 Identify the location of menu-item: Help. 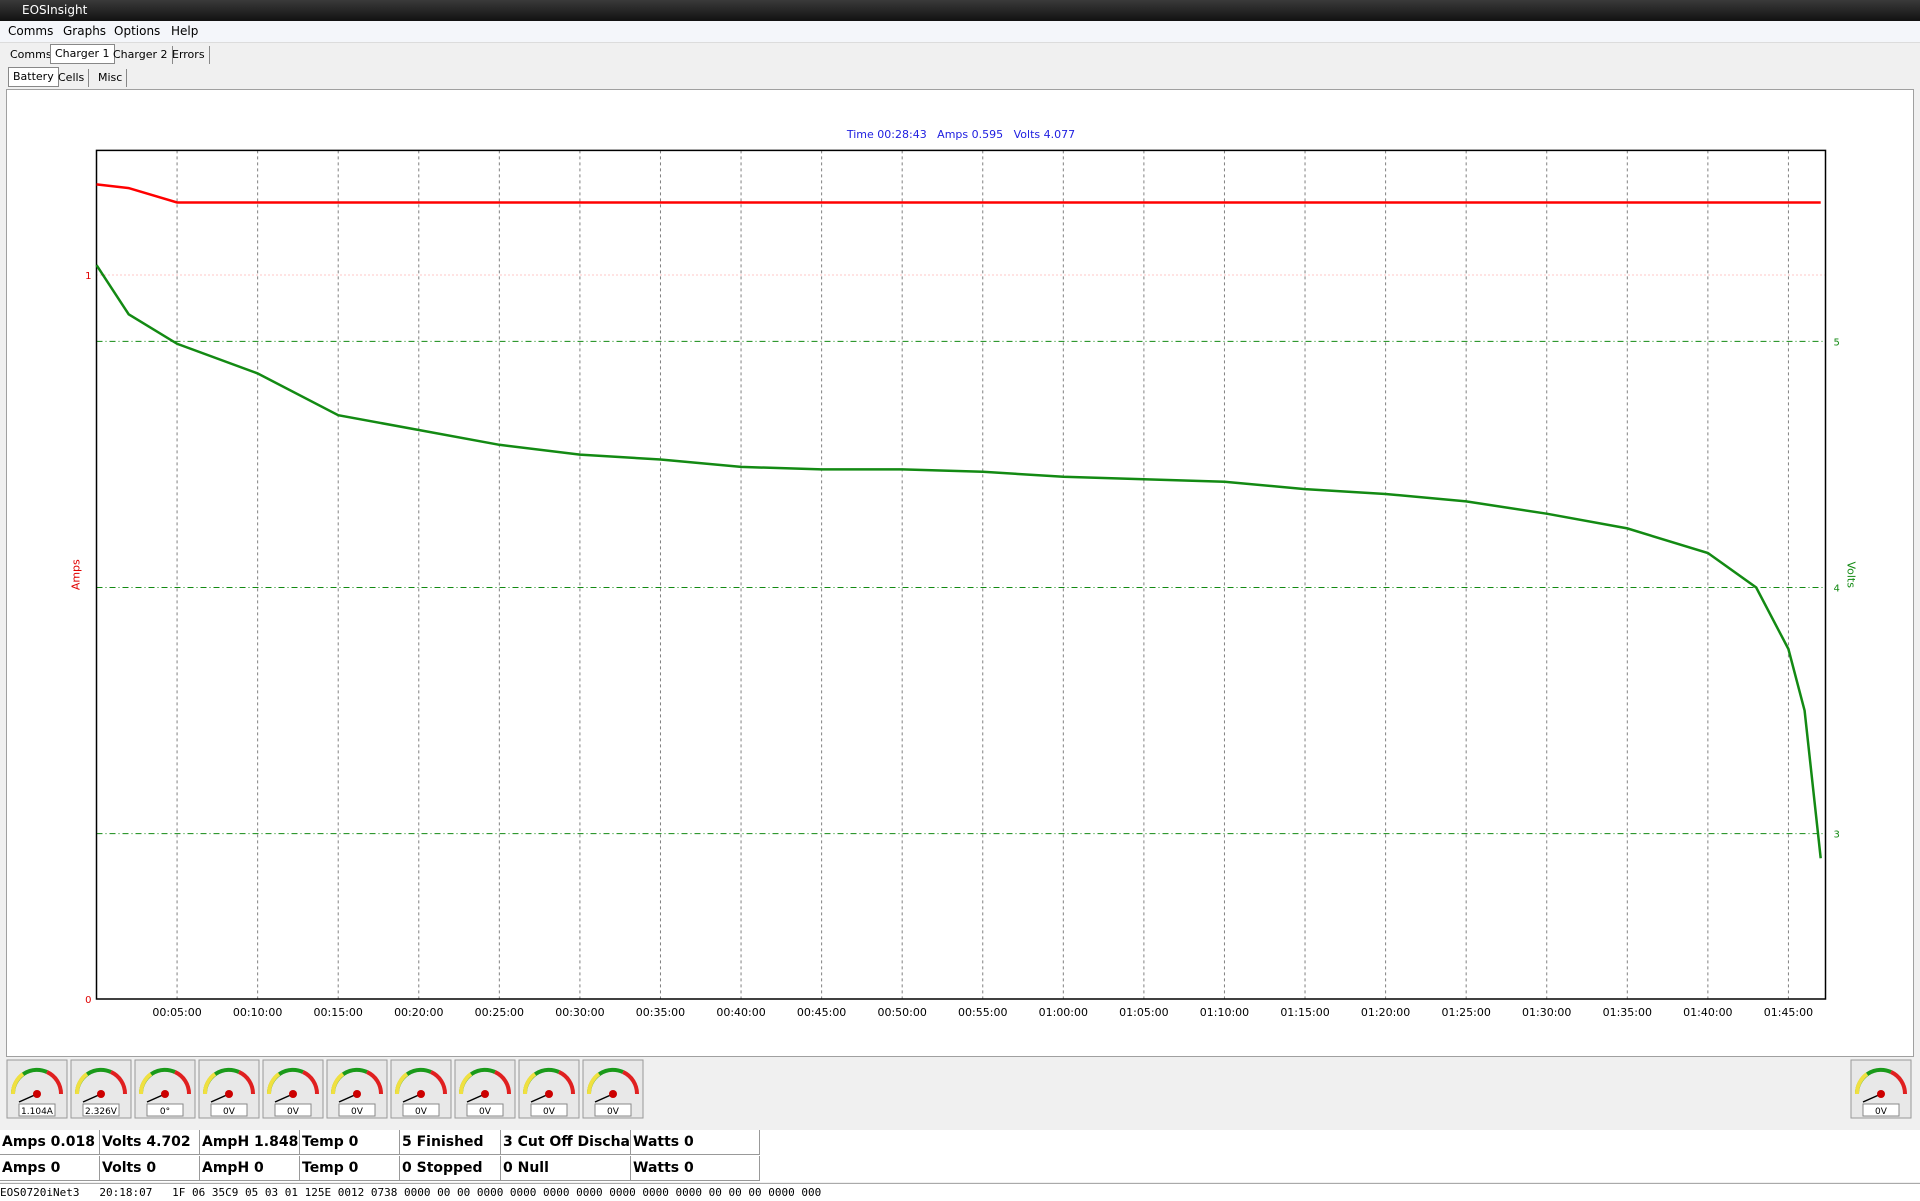
(185, 31).